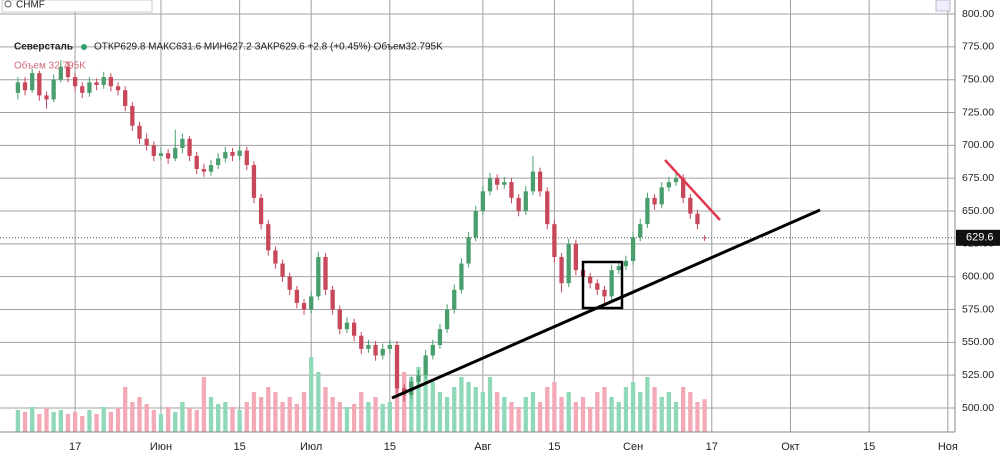 This screenshot has width=1000, height=460. What do you see at coordinates (943, 6) in the screenshot?
I see `menu-button` at bounding box center [943, 6].